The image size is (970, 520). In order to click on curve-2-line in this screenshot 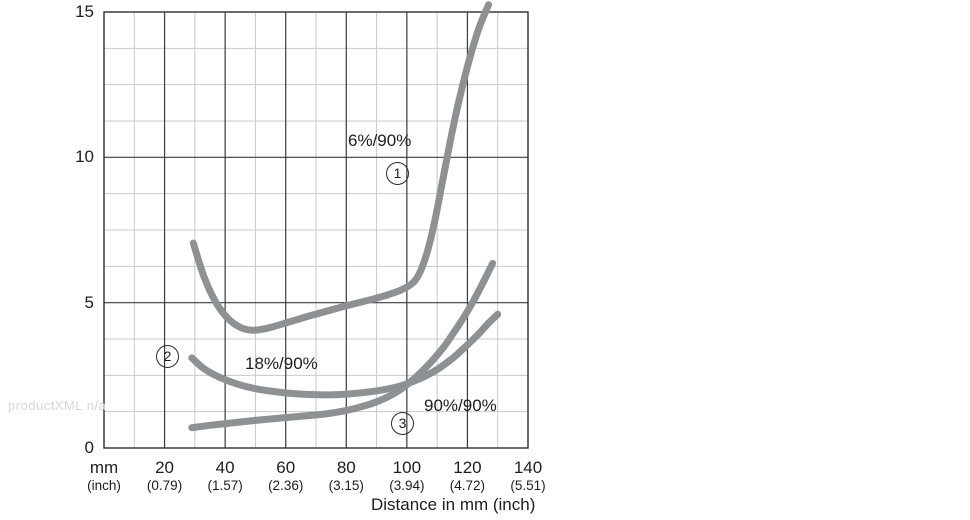, I will do `click(345, 354)`.